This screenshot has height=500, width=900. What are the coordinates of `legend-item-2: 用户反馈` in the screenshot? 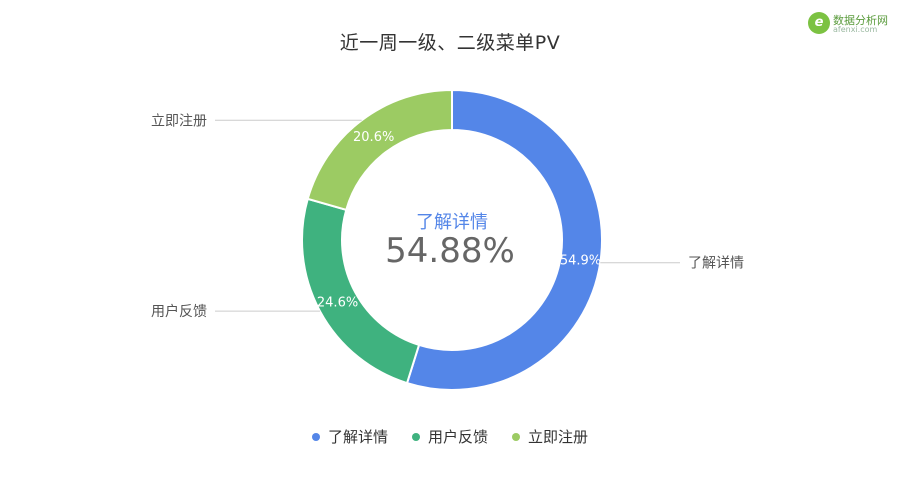 It's located at (449, 436).